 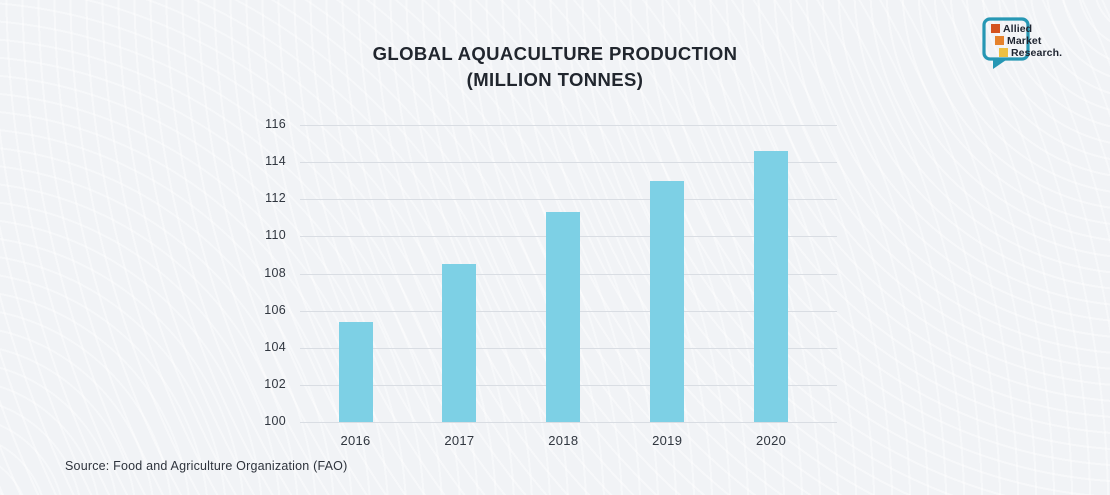 I want to click on logo-text-research: Research., so click(x=1037, y=52).